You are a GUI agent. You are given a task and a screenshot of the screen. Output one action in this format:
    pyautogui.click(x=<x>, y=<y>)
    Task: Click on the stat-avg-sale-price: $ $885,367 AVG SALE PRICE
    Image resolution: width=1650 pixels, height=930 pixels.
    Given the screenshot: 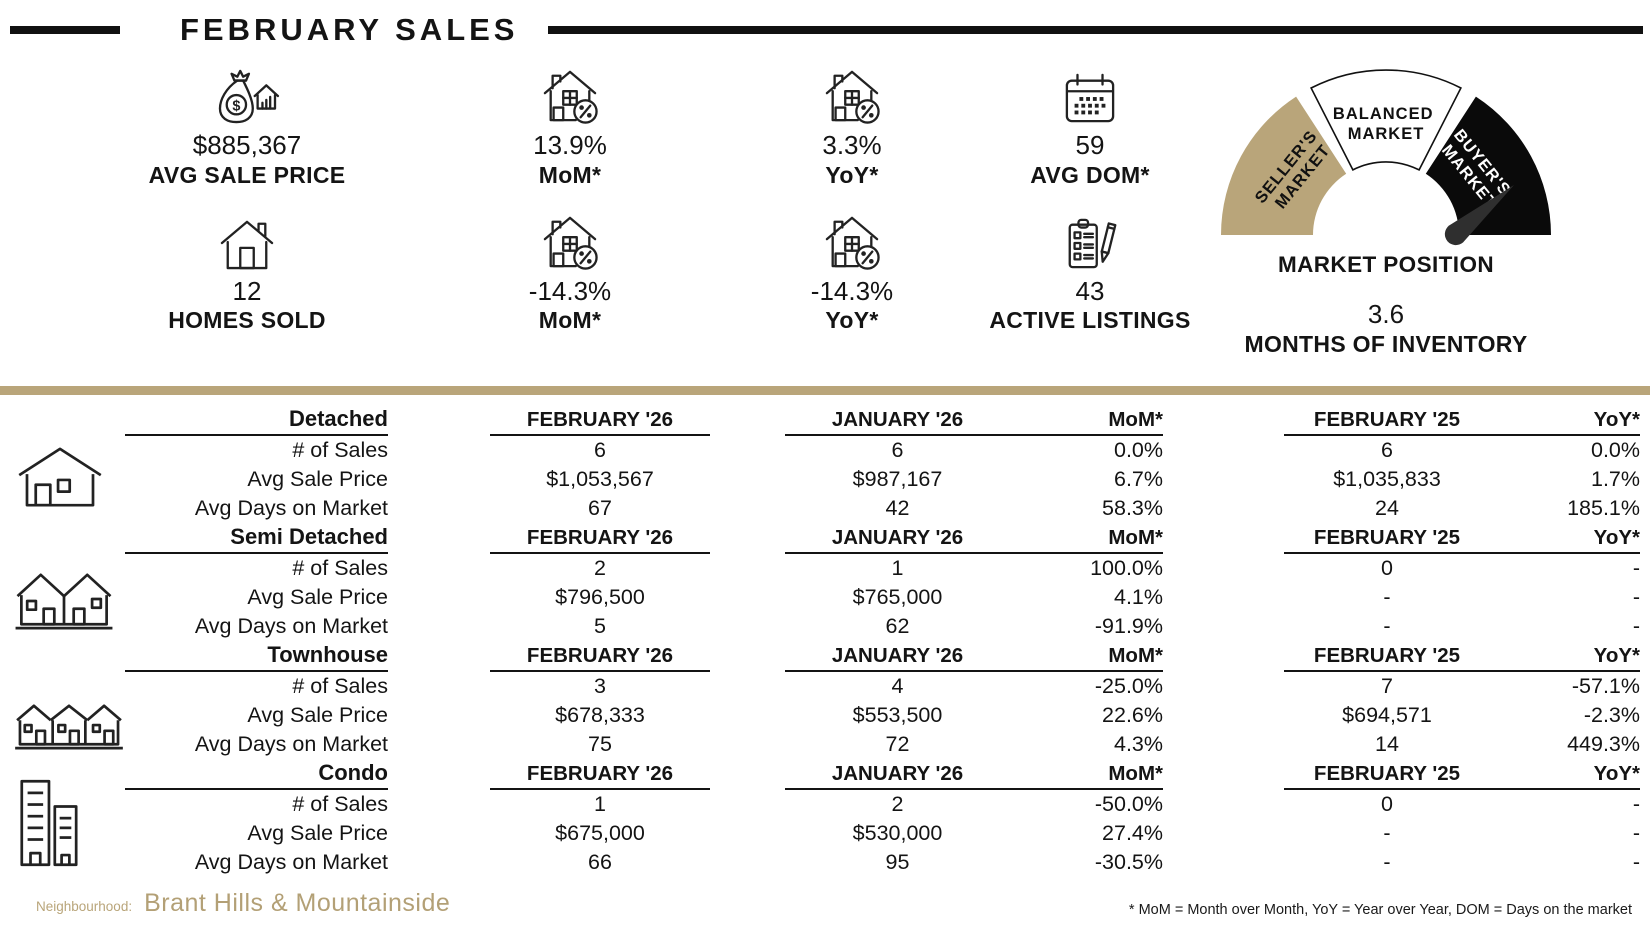 What is the action you would take?
    pyautogui.click(x=247, y=128)
    